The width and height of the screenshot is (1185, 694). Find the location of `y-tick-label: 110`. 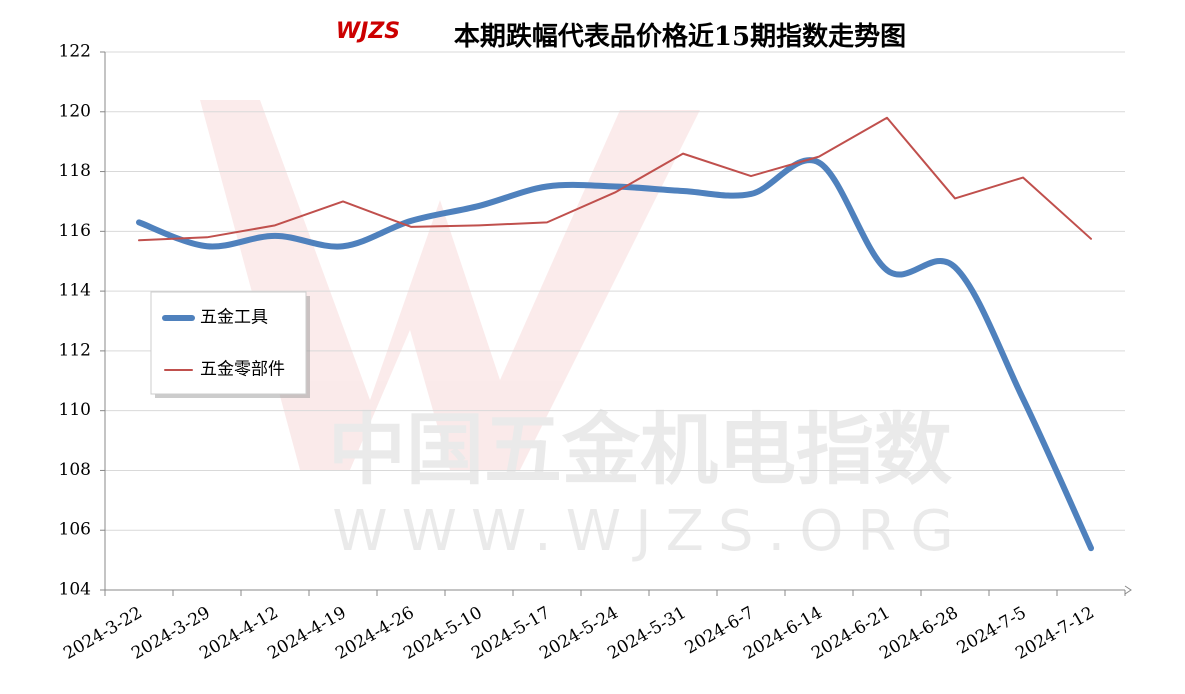

y-tick-label: 110 is located at coordinates (75, 410).